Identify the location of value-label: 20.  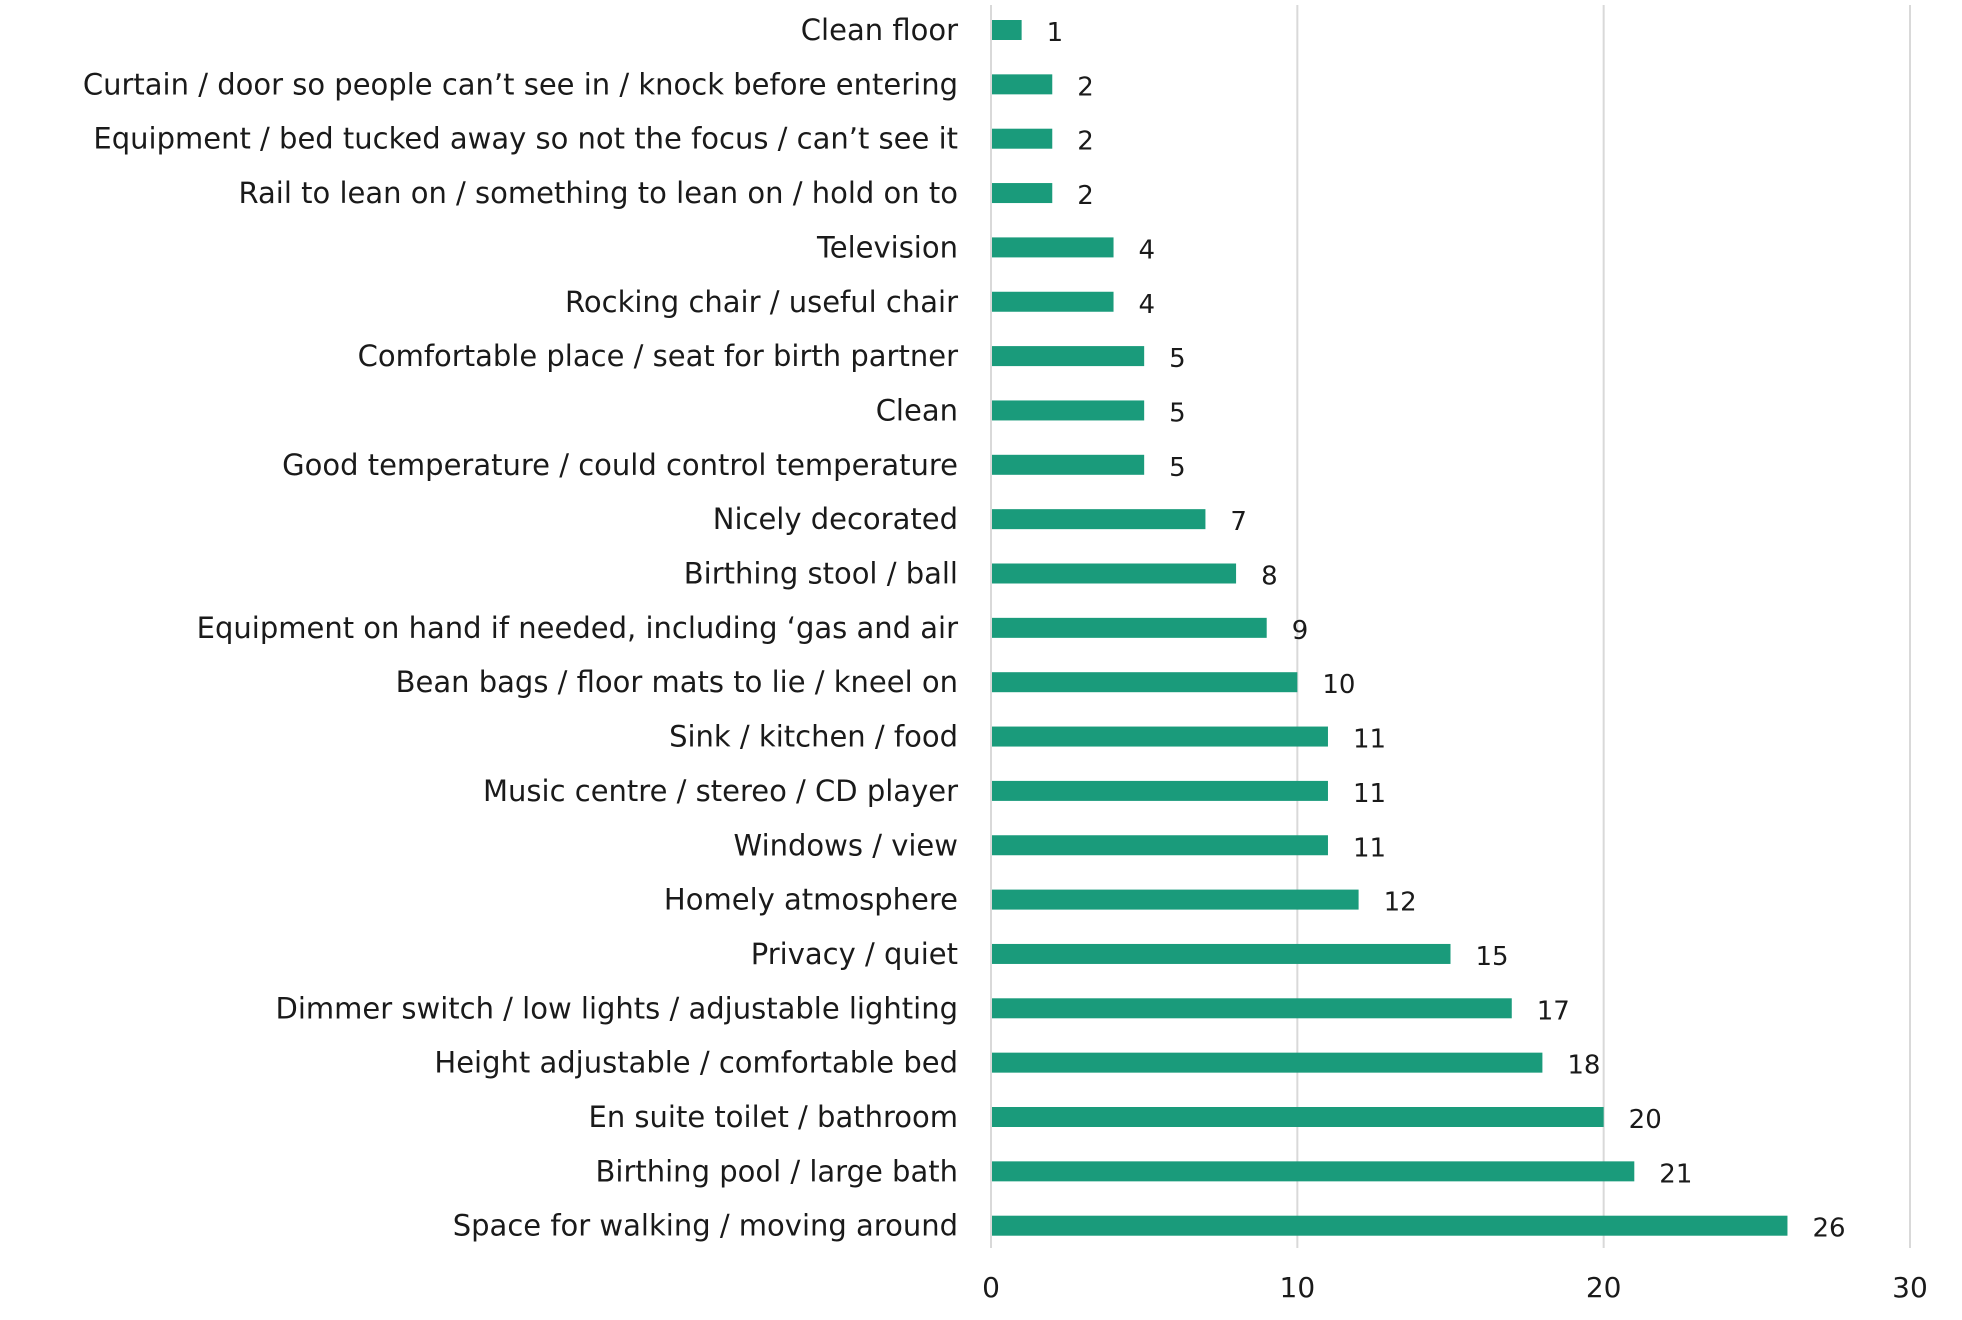
(1645, 1120).